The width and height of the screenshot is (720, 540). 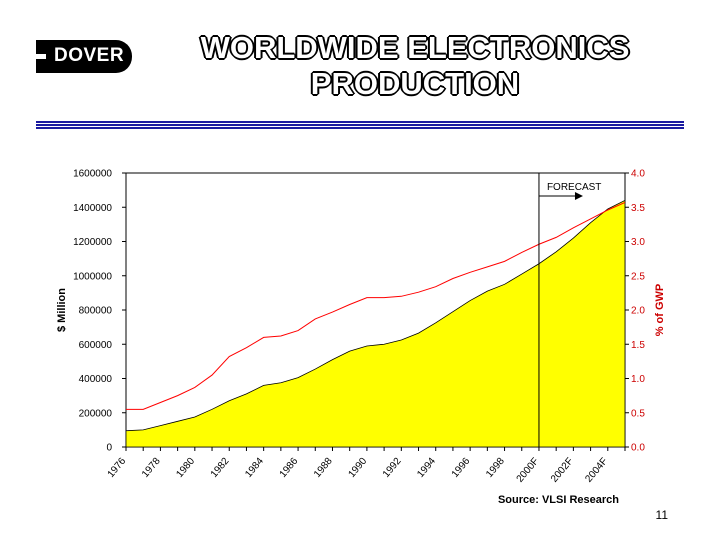 I want to click on x-tick-label: 1978, so click(x=151, y=468).